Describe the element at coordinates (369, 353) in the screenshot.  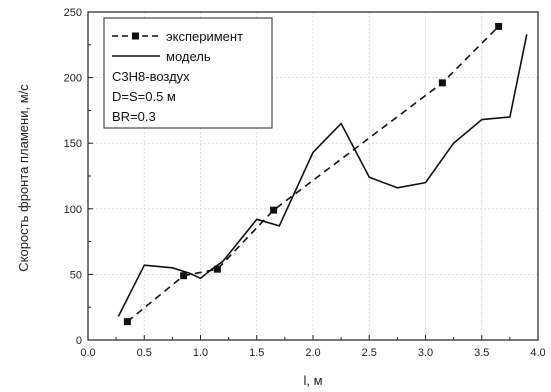
I see `x-tick-label: 2.5` at that location.